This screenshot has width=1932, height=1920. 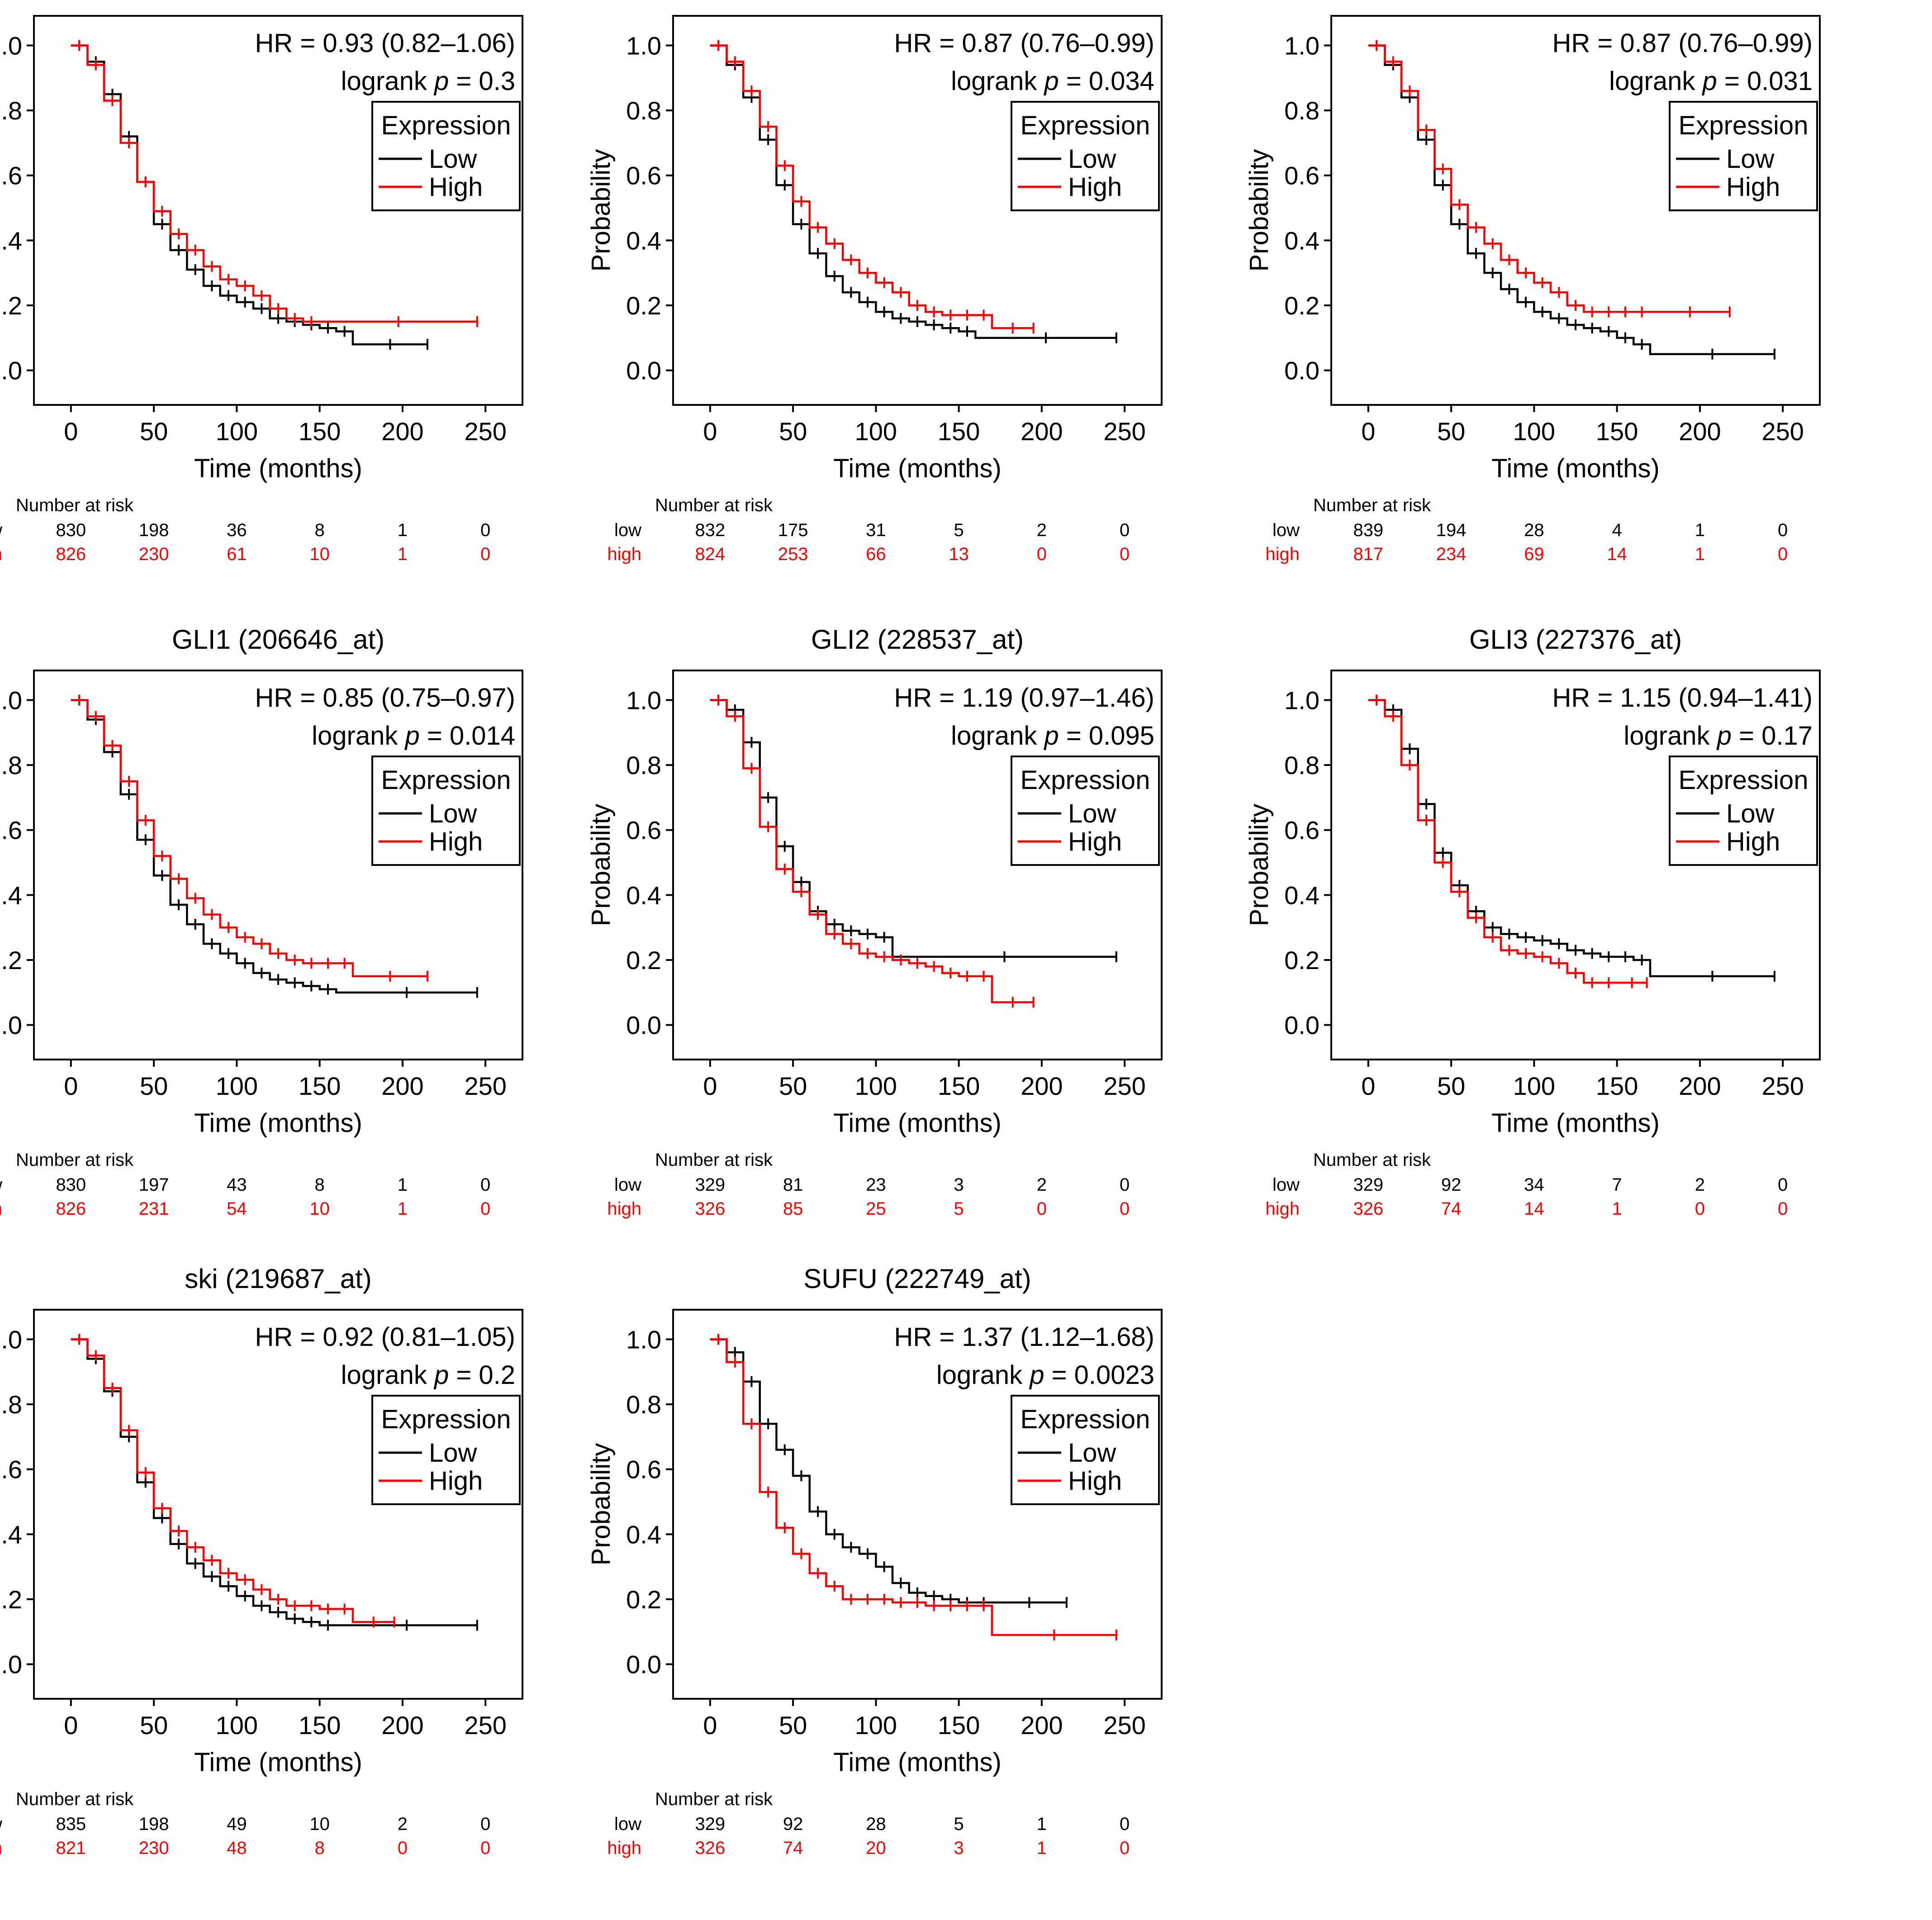 I want to click on risk-count-low: 5, so click(x=959, y=530).